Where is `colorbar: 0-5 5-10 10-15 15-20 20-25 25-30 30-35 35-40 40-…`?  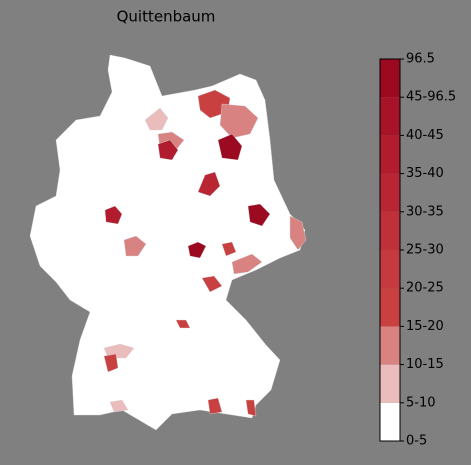 colorbar: 0-5 5-10 10-15 15-20 20-25 25-30 30-35 35-40 40-… is located at coordinates (417, 250).